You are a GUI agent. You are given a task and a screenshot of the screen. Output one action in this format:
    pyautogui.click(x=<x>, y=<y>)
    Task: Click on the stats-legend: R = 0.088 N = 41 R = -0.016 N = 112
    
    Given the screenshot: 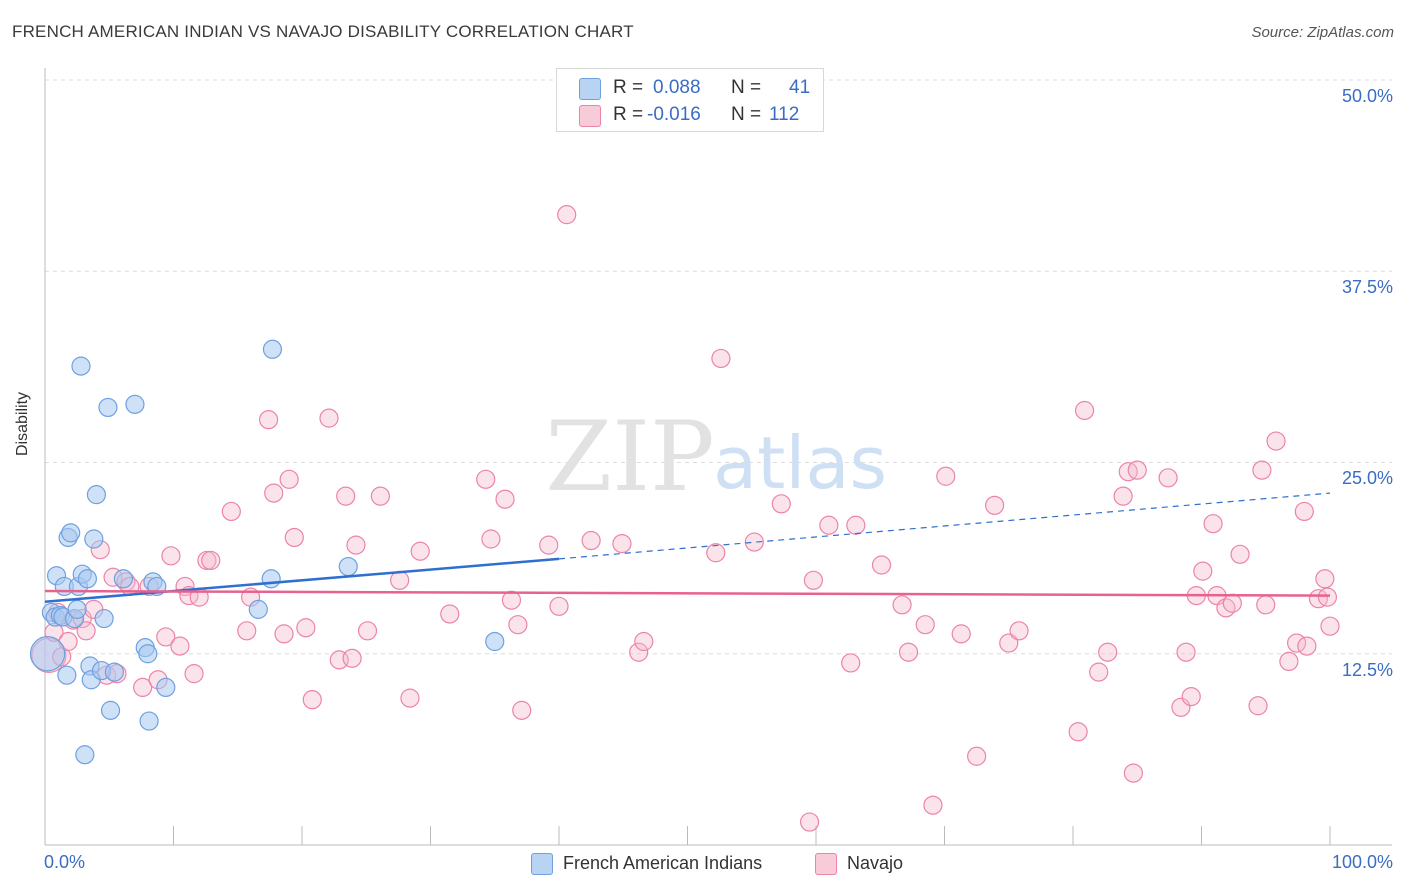 What is the action you would take?
    pyautogui.click(x=690, y=100)
    